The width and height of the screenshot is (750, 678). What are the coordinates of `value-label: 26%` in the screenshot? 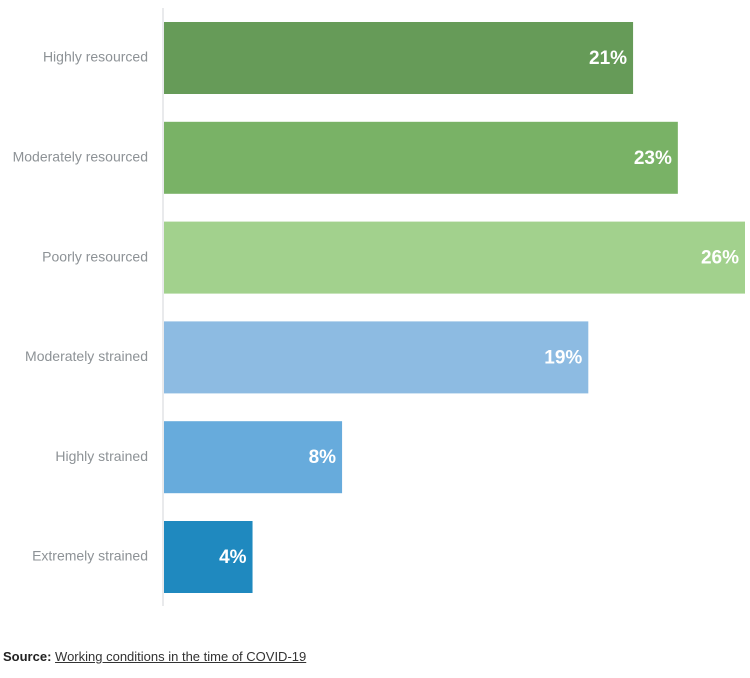 It's located at (720, 258).